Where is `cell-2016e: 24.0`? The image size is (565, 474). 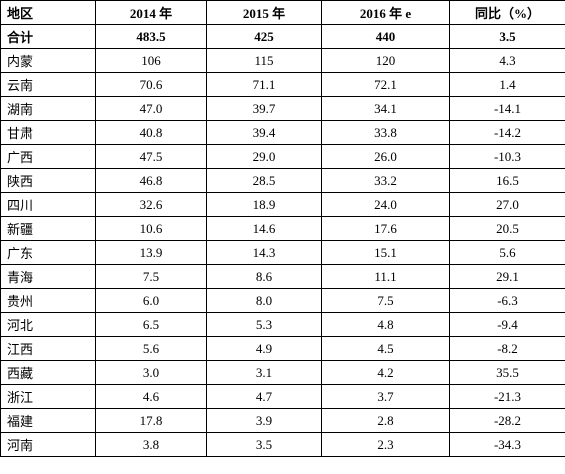 cell-2016e: 24.0 is located at coordinates (385, 204).